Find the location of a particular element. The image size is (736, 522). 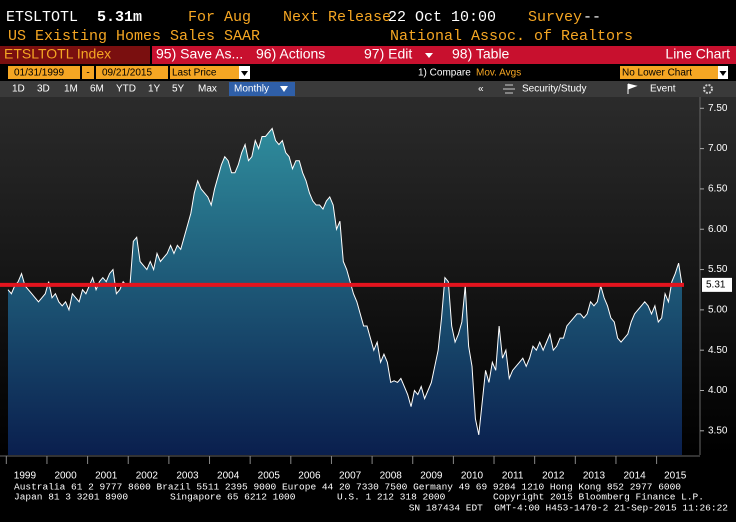

action-button: 97) Edit is located at coordinates (388, 54).